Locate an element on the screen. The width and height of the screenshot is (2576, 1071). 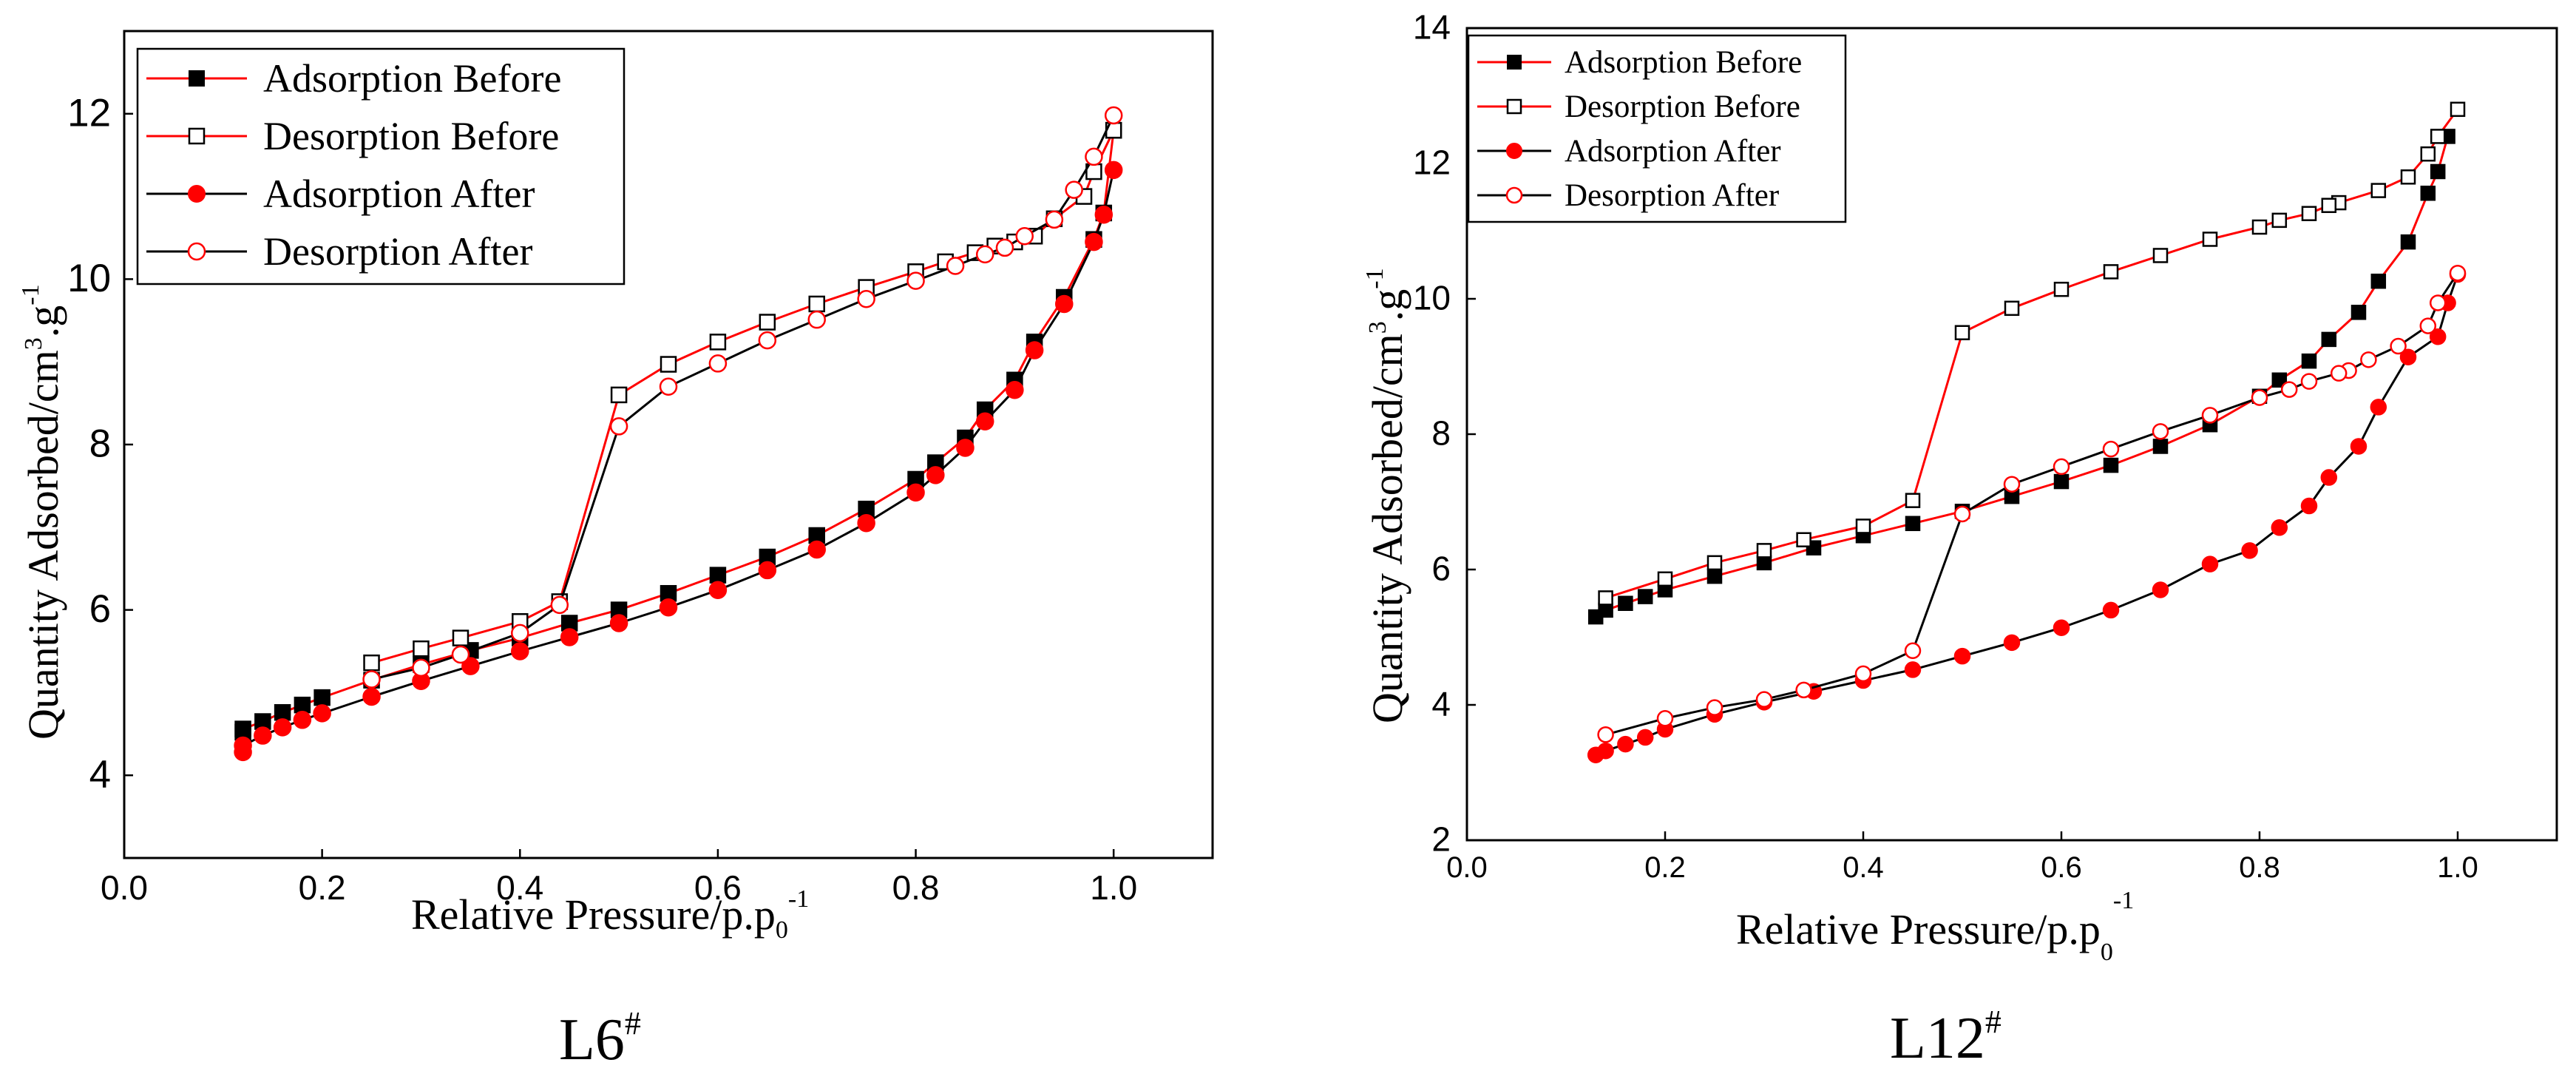
x-tick-label: 0.6 is located at coordinates (2061, 867).